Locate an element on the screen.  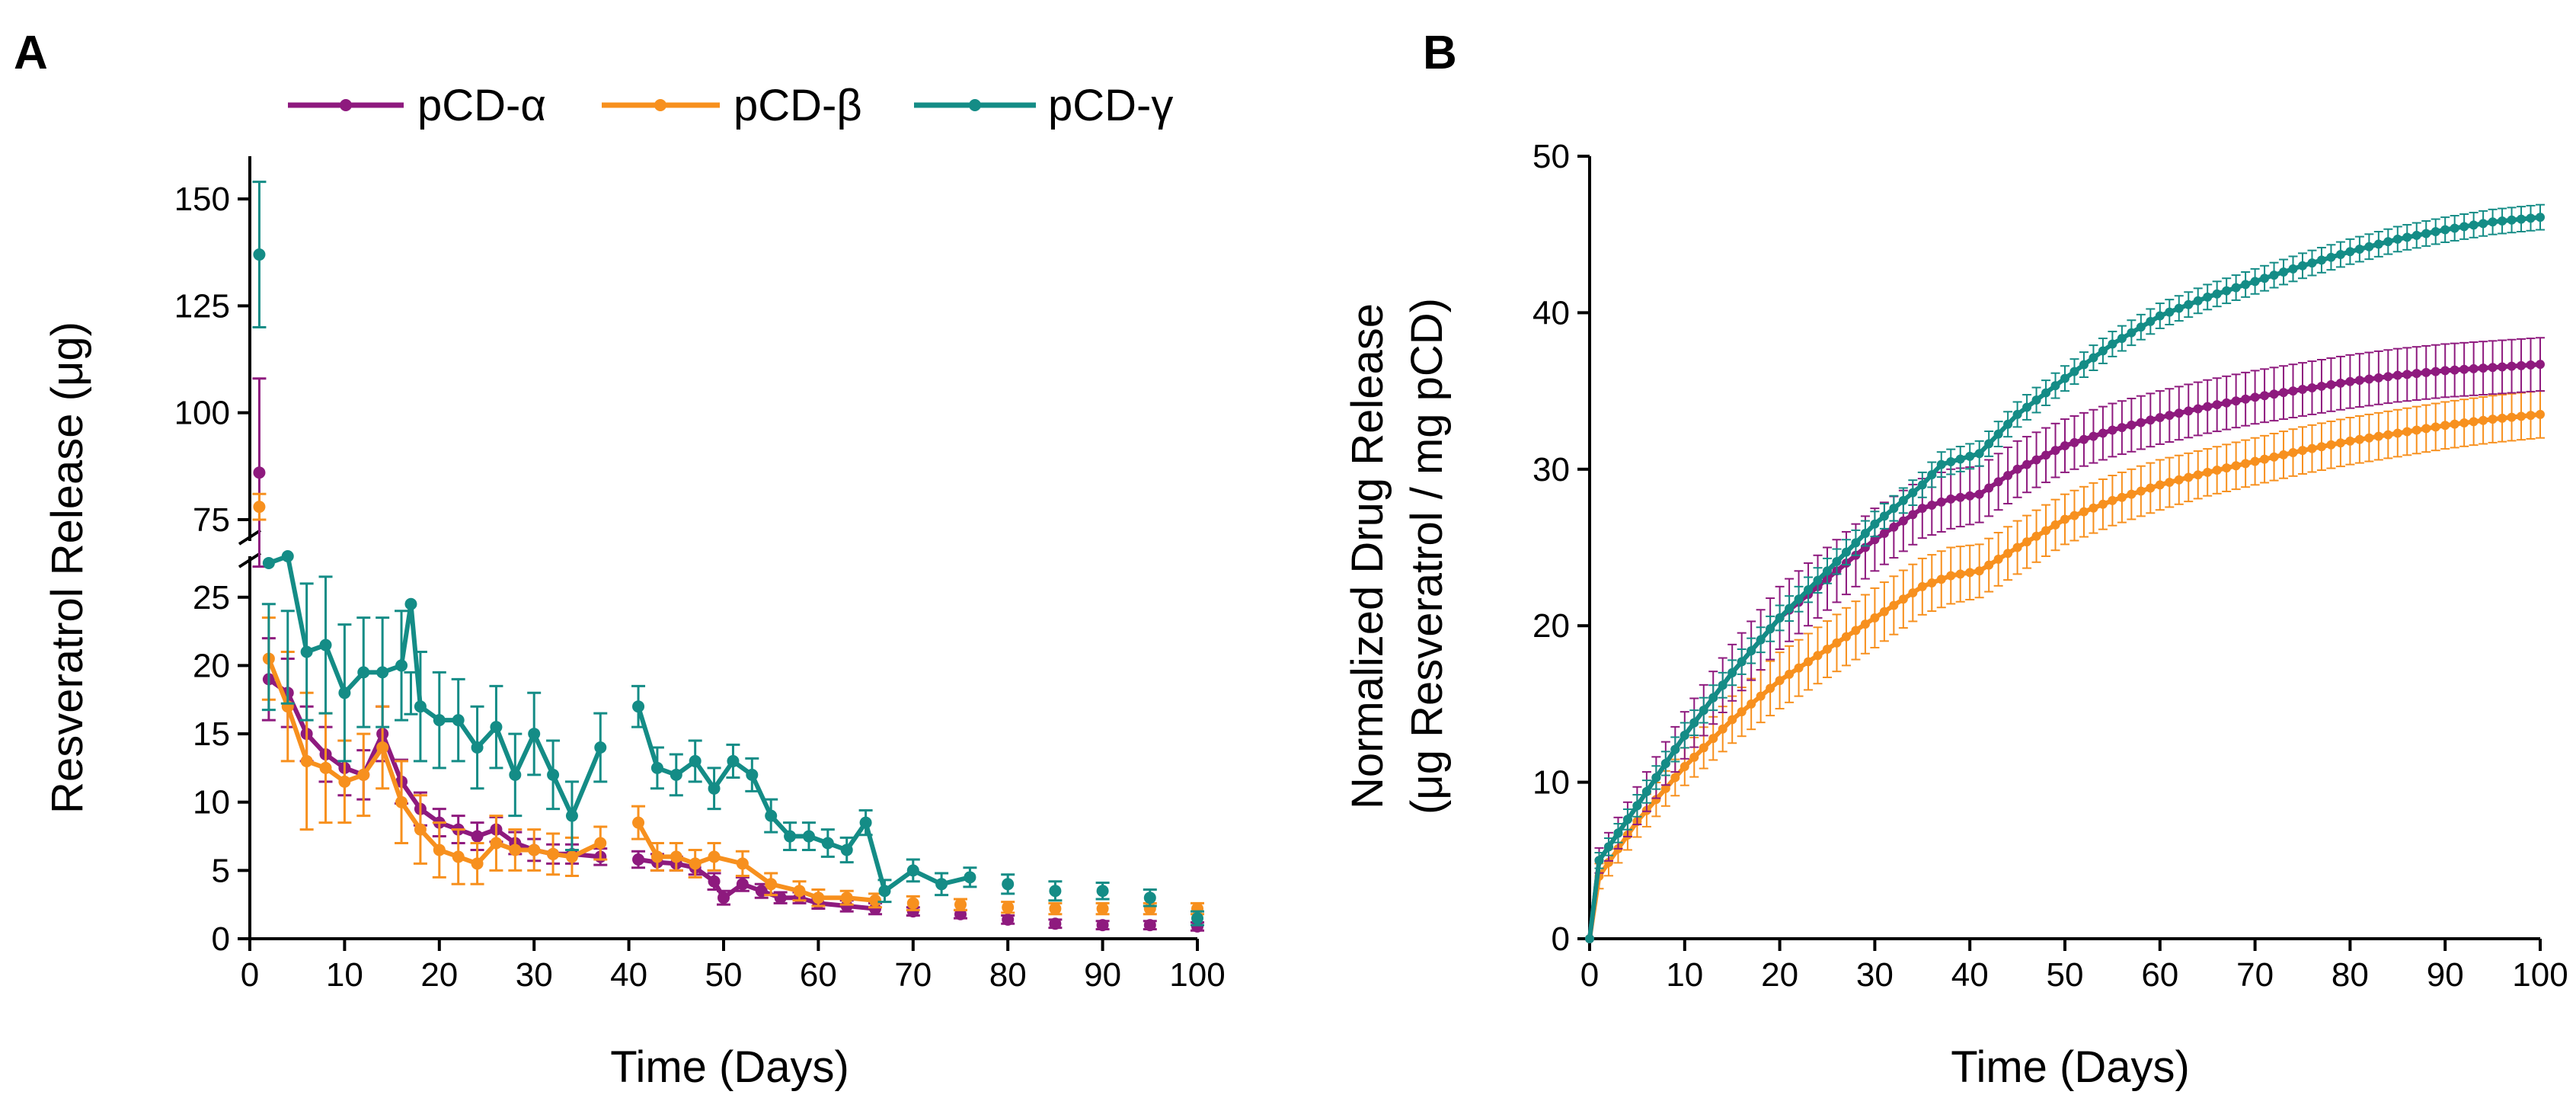
panel-b-y-axis-title-line1: Normalized Drug Release is located at coordinates (1367, 556).